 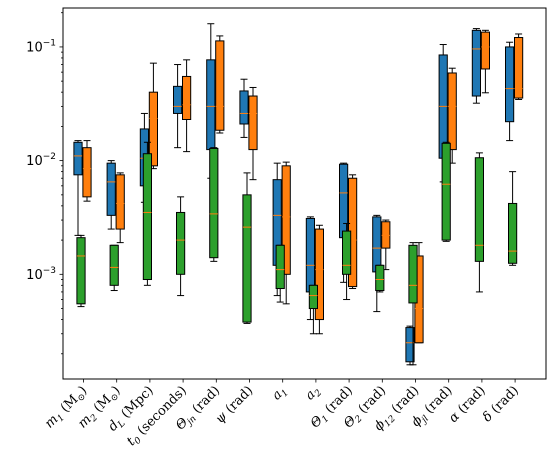 What do you see at coordinates (49, 157) in the screenshot?
I see `y-tick-exponent: −2` at bounding box center [49, 157].